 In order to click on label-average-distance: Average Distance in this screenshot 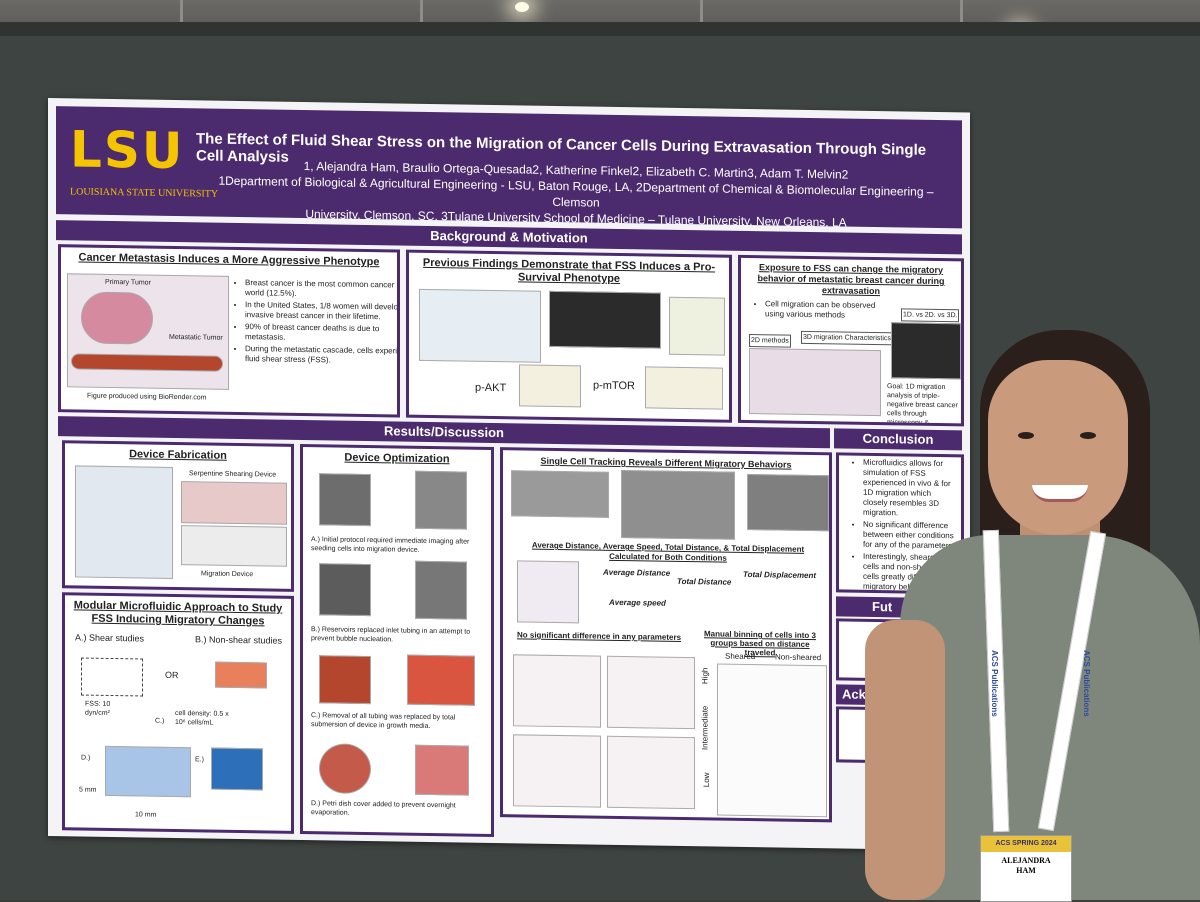, I will do `click(637, 572)`.